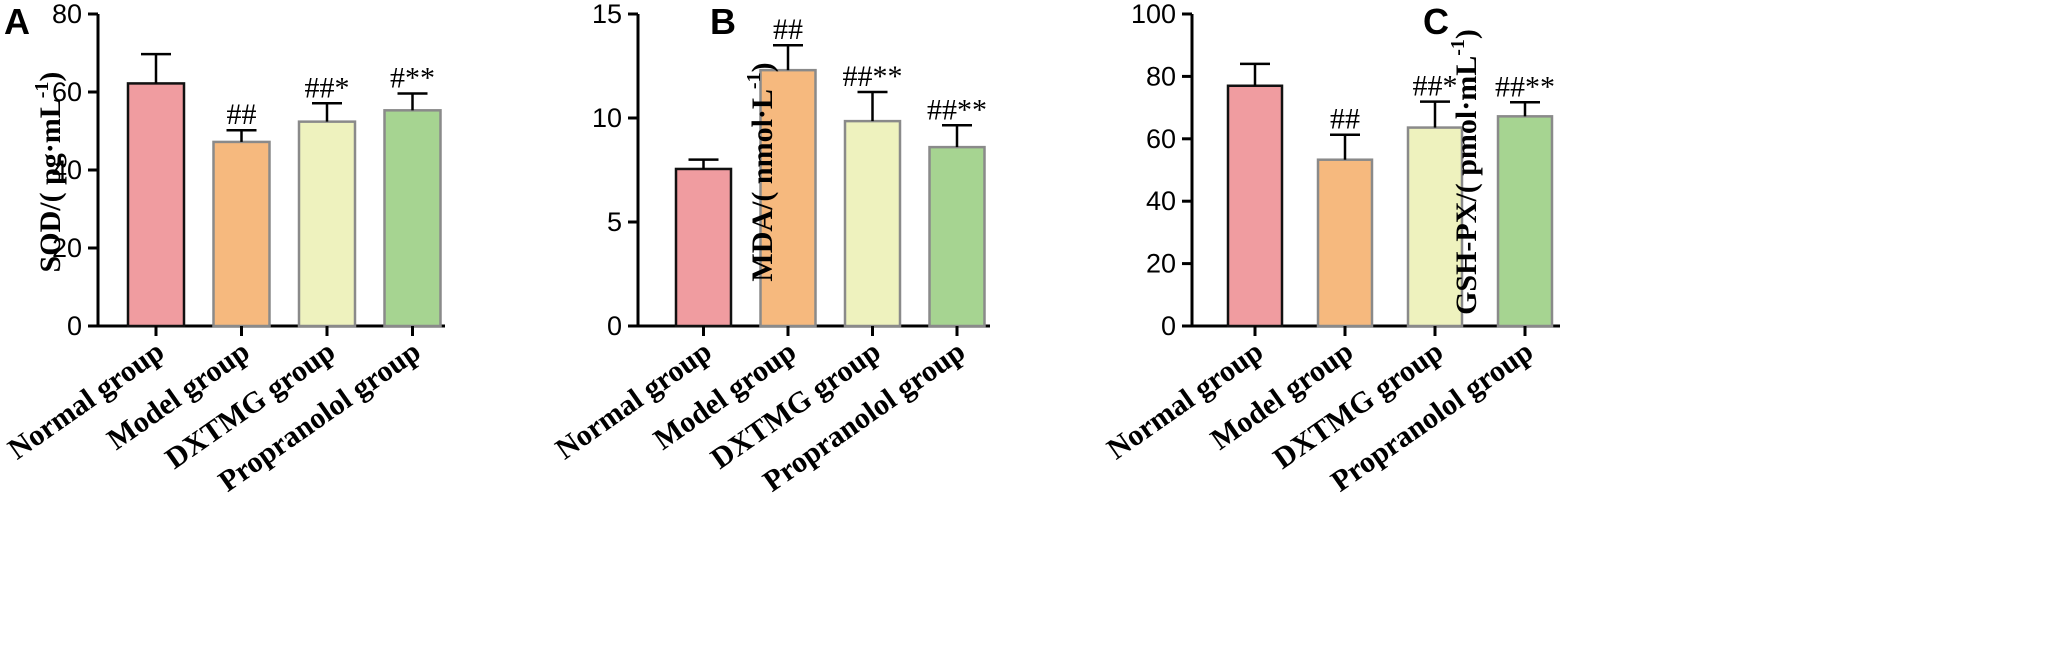 Image resolution: width=2050 pixels, height=653 pixels. I want to click on y-tick-label: 100, so click(1153, 14).